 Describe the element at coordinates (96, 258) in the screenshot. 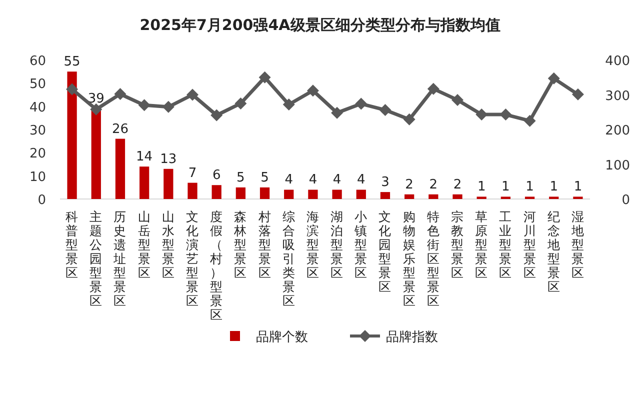

I see `x-tick-label: 主题公园型景区` at that location.